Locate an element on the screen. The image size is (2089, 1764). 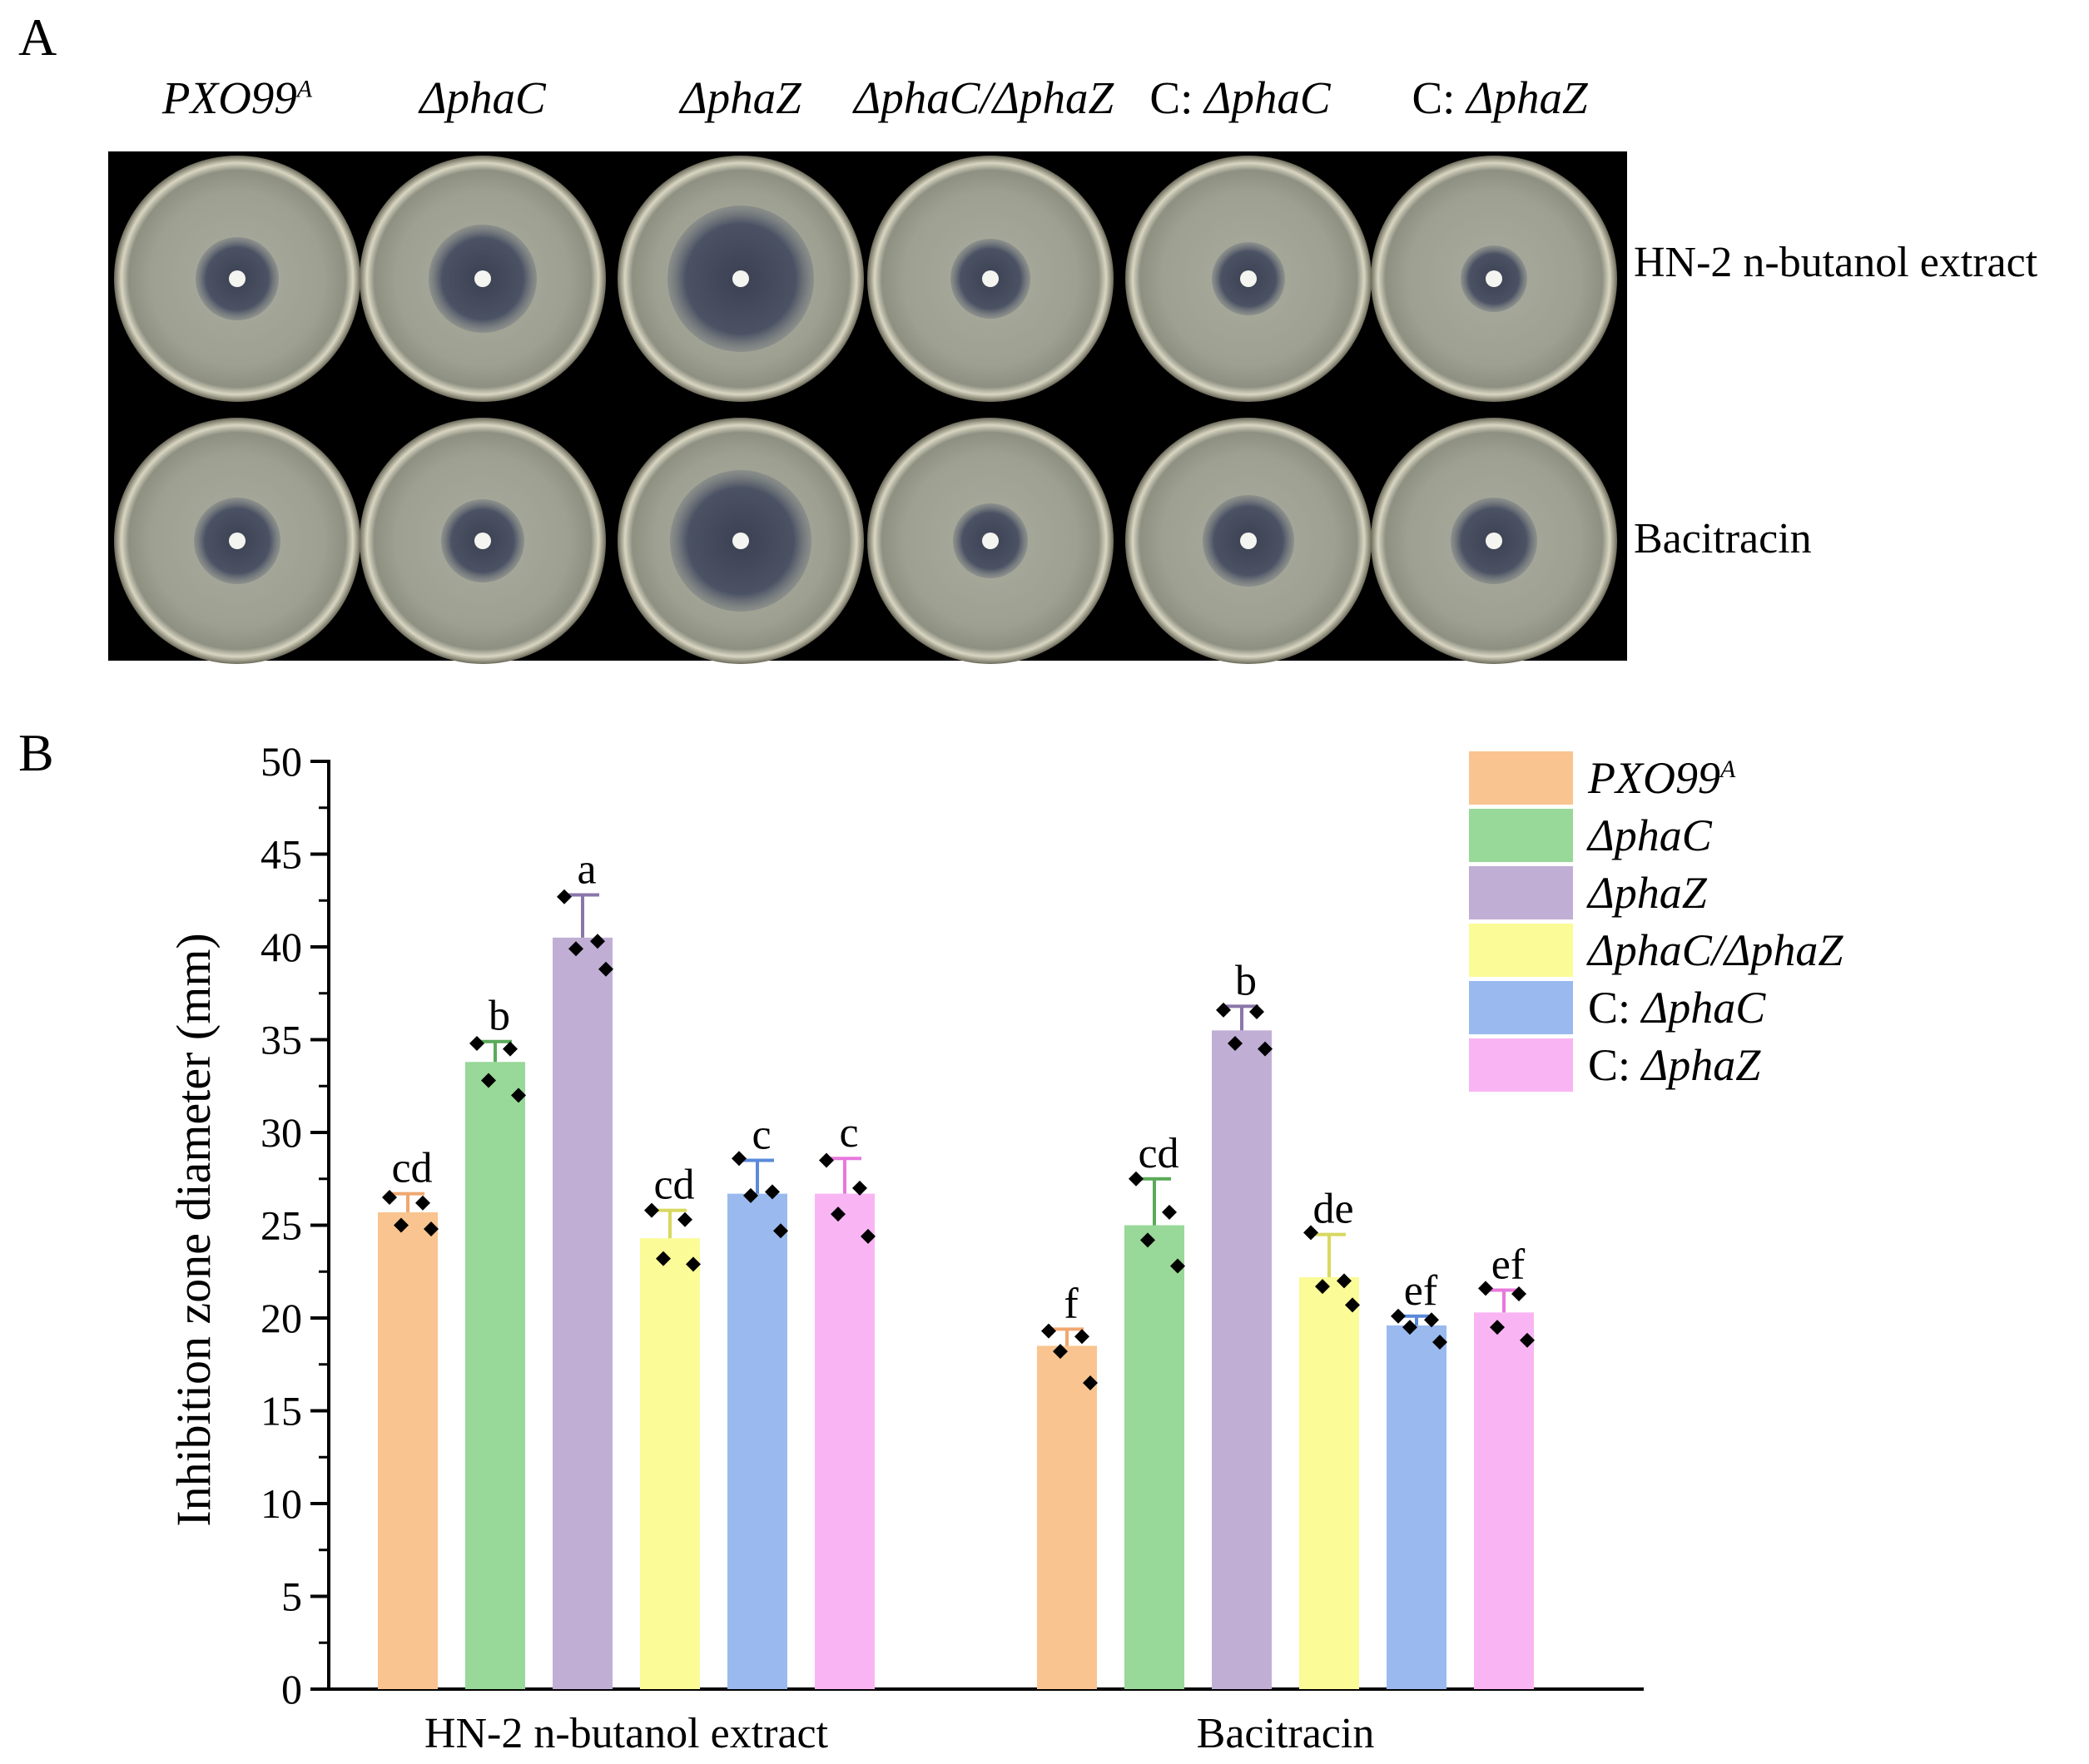
panel-a-letter: A is located at coordinates (37, 37).